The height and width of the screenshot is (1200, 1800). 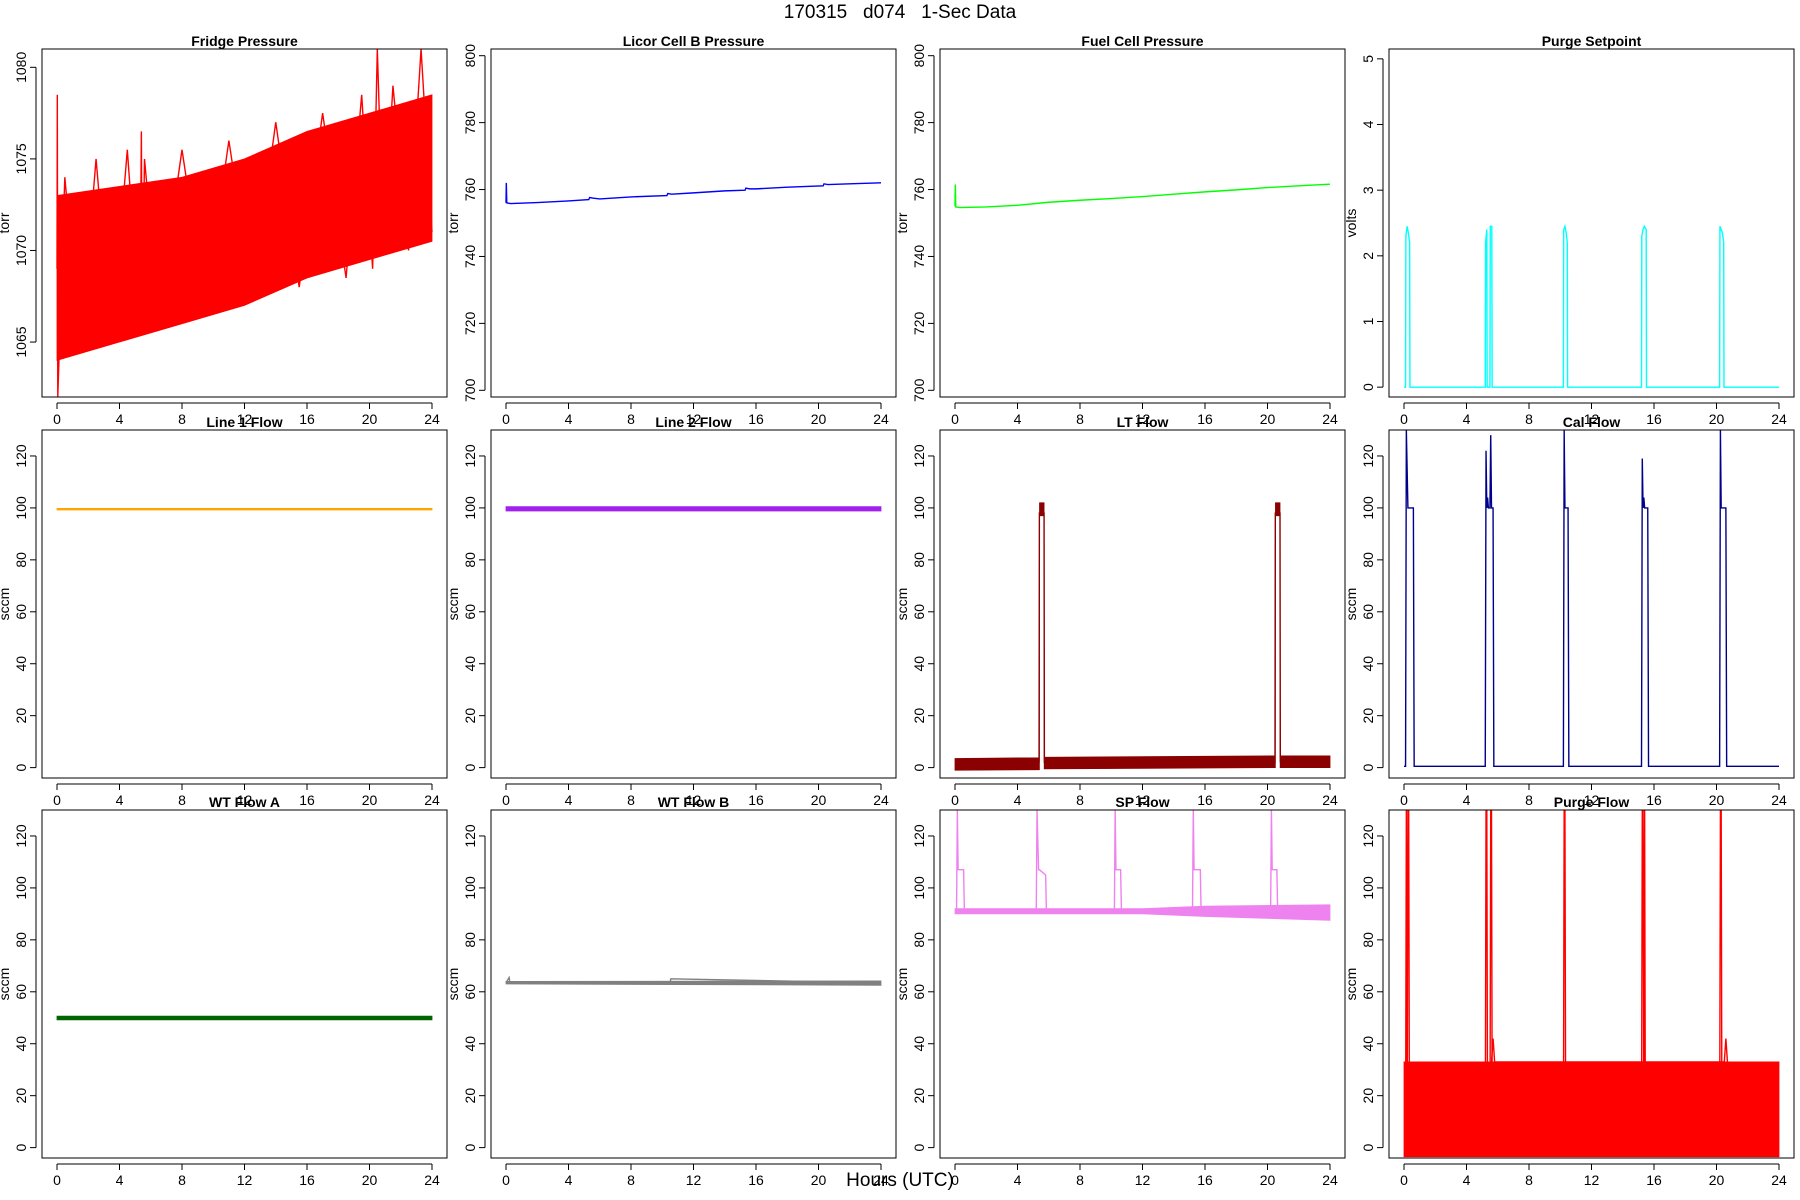 I want to click on chart-title: Fuel Cell Pressure, so click(x=1142, y=41).